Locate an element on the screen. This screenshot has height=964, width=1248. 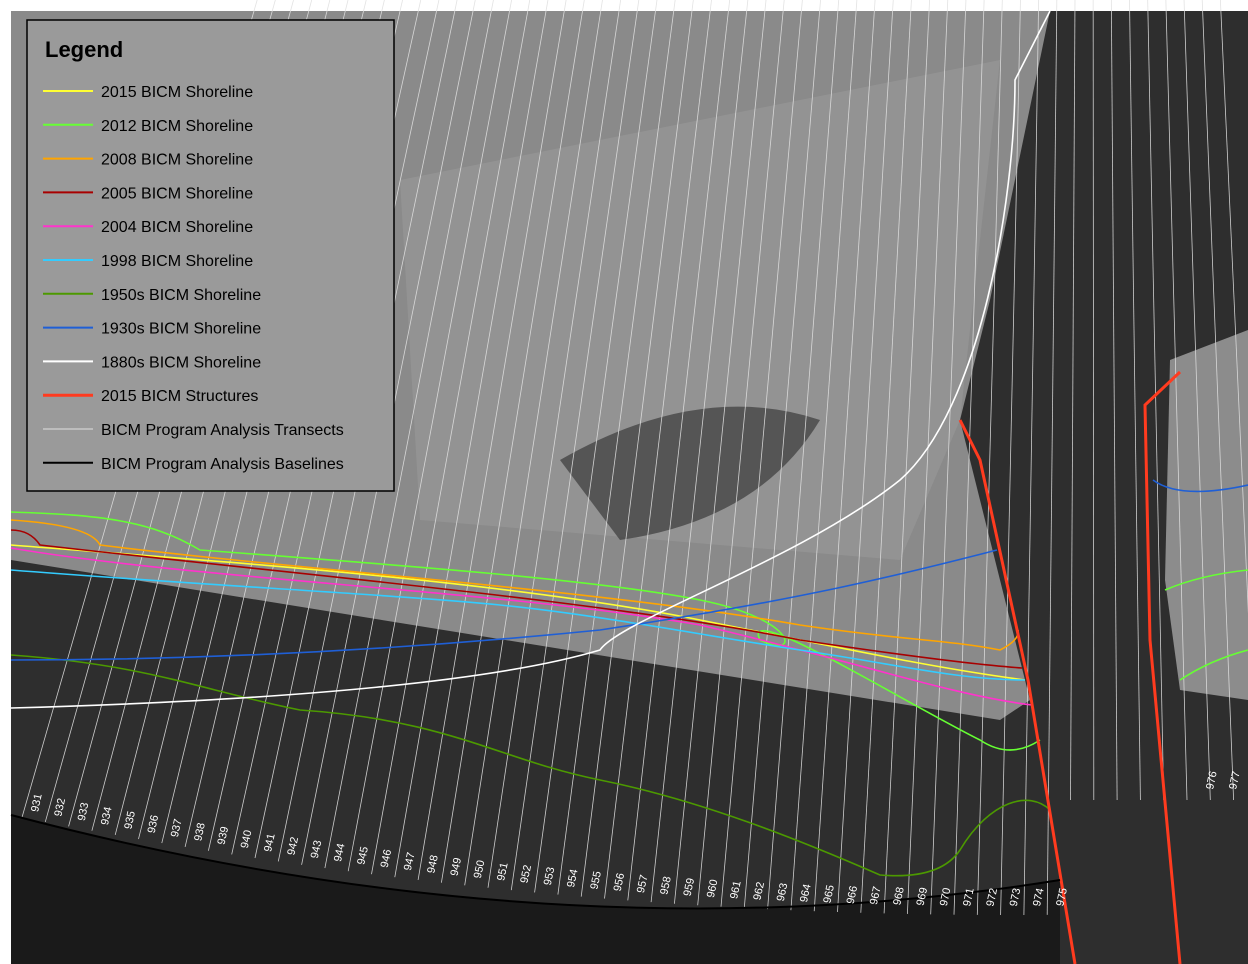
transect-label: 942 is located at coordinates (293, 846).